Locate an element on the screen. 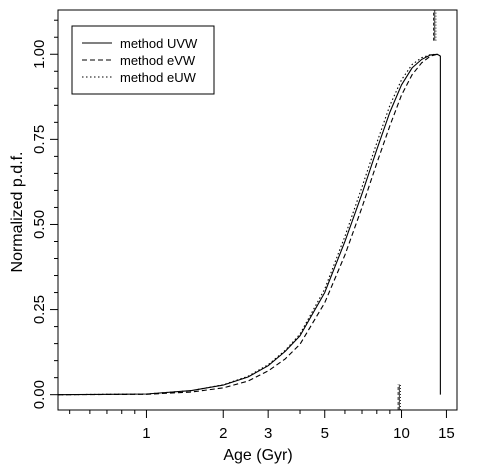 The height and width of the screenshot is (468, 500). x-tick-label: 3 is located at coordinates (268, 433).